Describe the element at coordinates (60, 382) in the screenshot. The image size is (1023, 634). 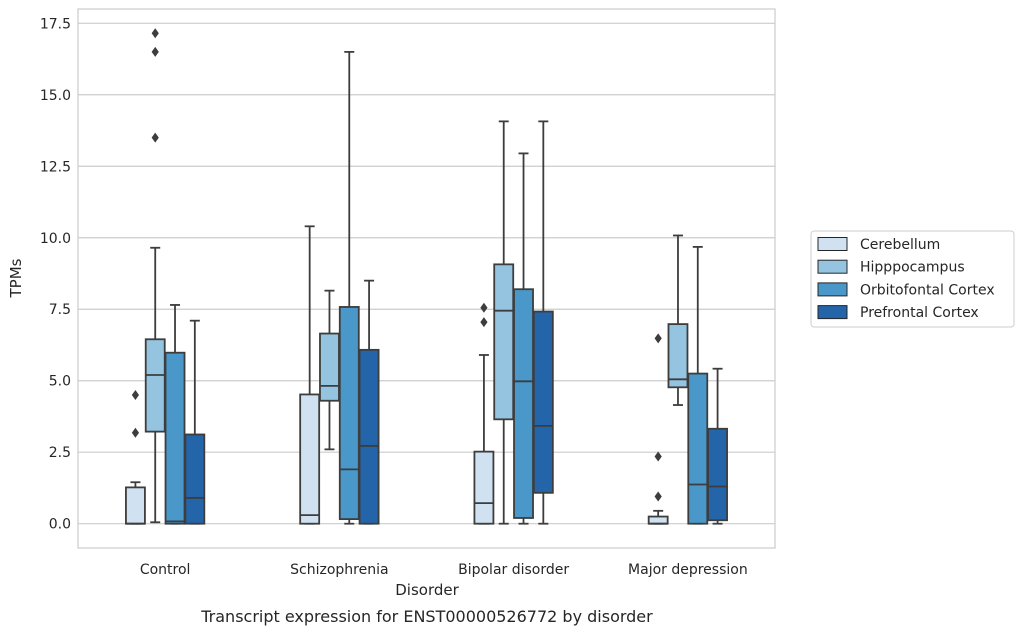
I see `y-tick-label: 5.0` at that location.